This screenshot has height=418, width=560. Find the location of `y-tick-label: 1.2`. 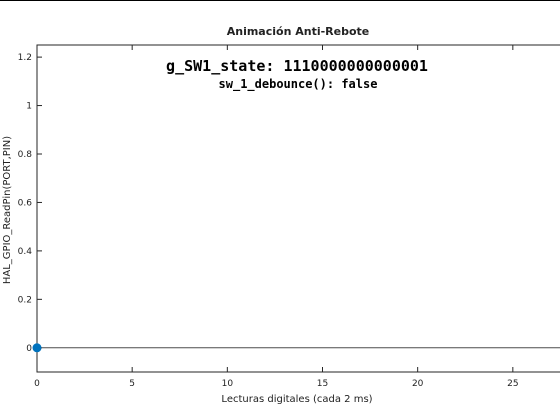

y-tick-label: 1.2 is located at coordinates (25, 58).